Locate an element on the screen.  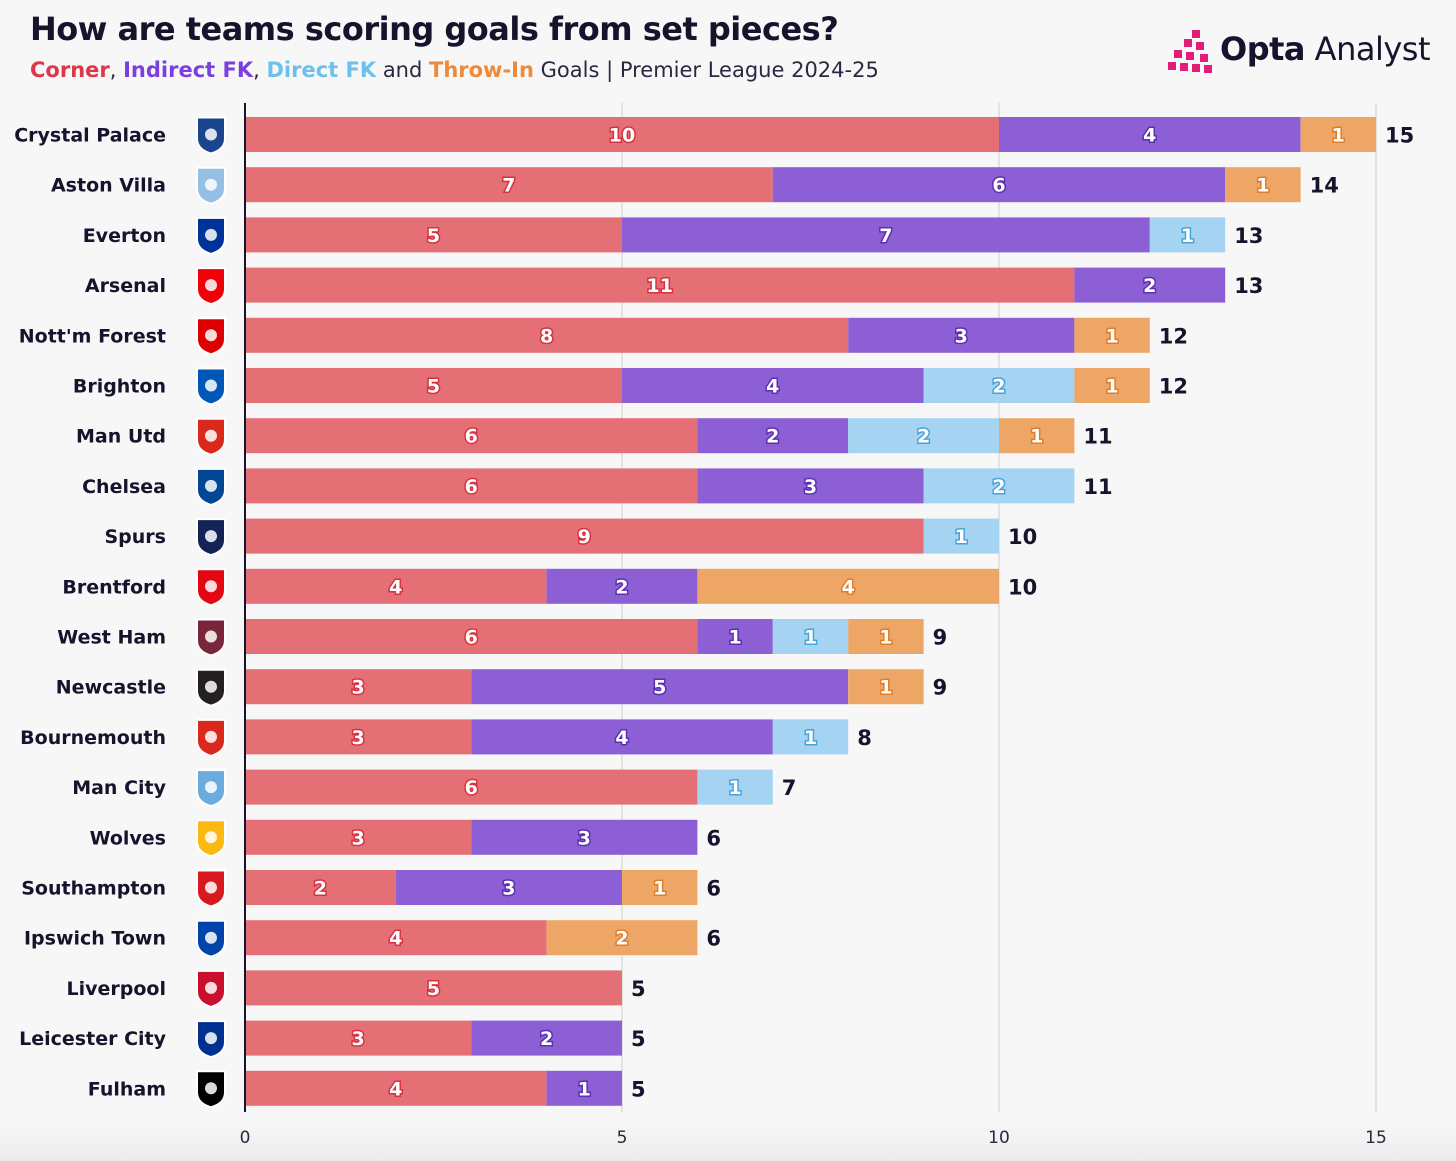
west-ham-crest-icon is located at coordinates (211, 637).